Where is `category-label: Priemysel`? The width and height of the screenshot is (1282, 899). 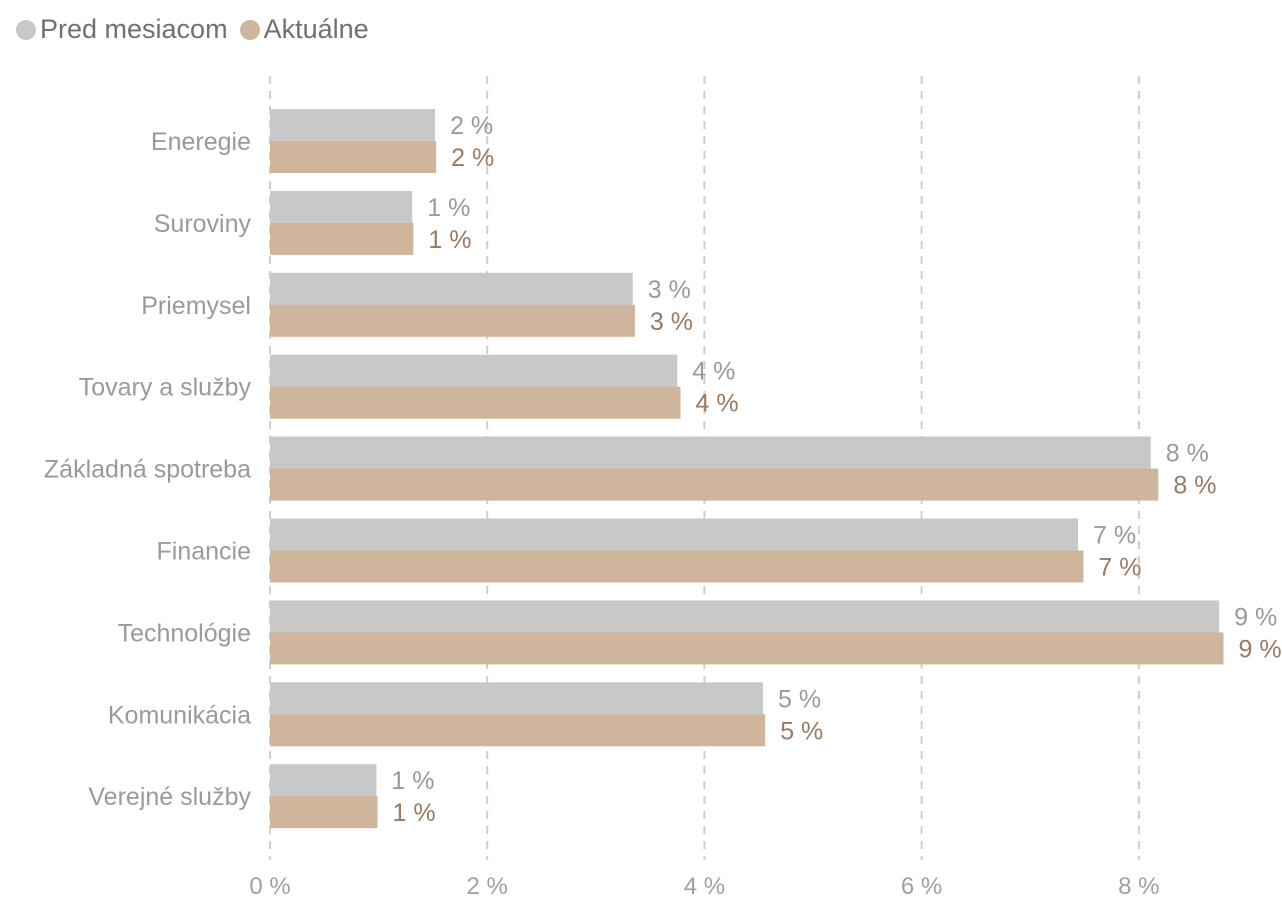
category-label: Priemysel is located at coordinates (196, 306).